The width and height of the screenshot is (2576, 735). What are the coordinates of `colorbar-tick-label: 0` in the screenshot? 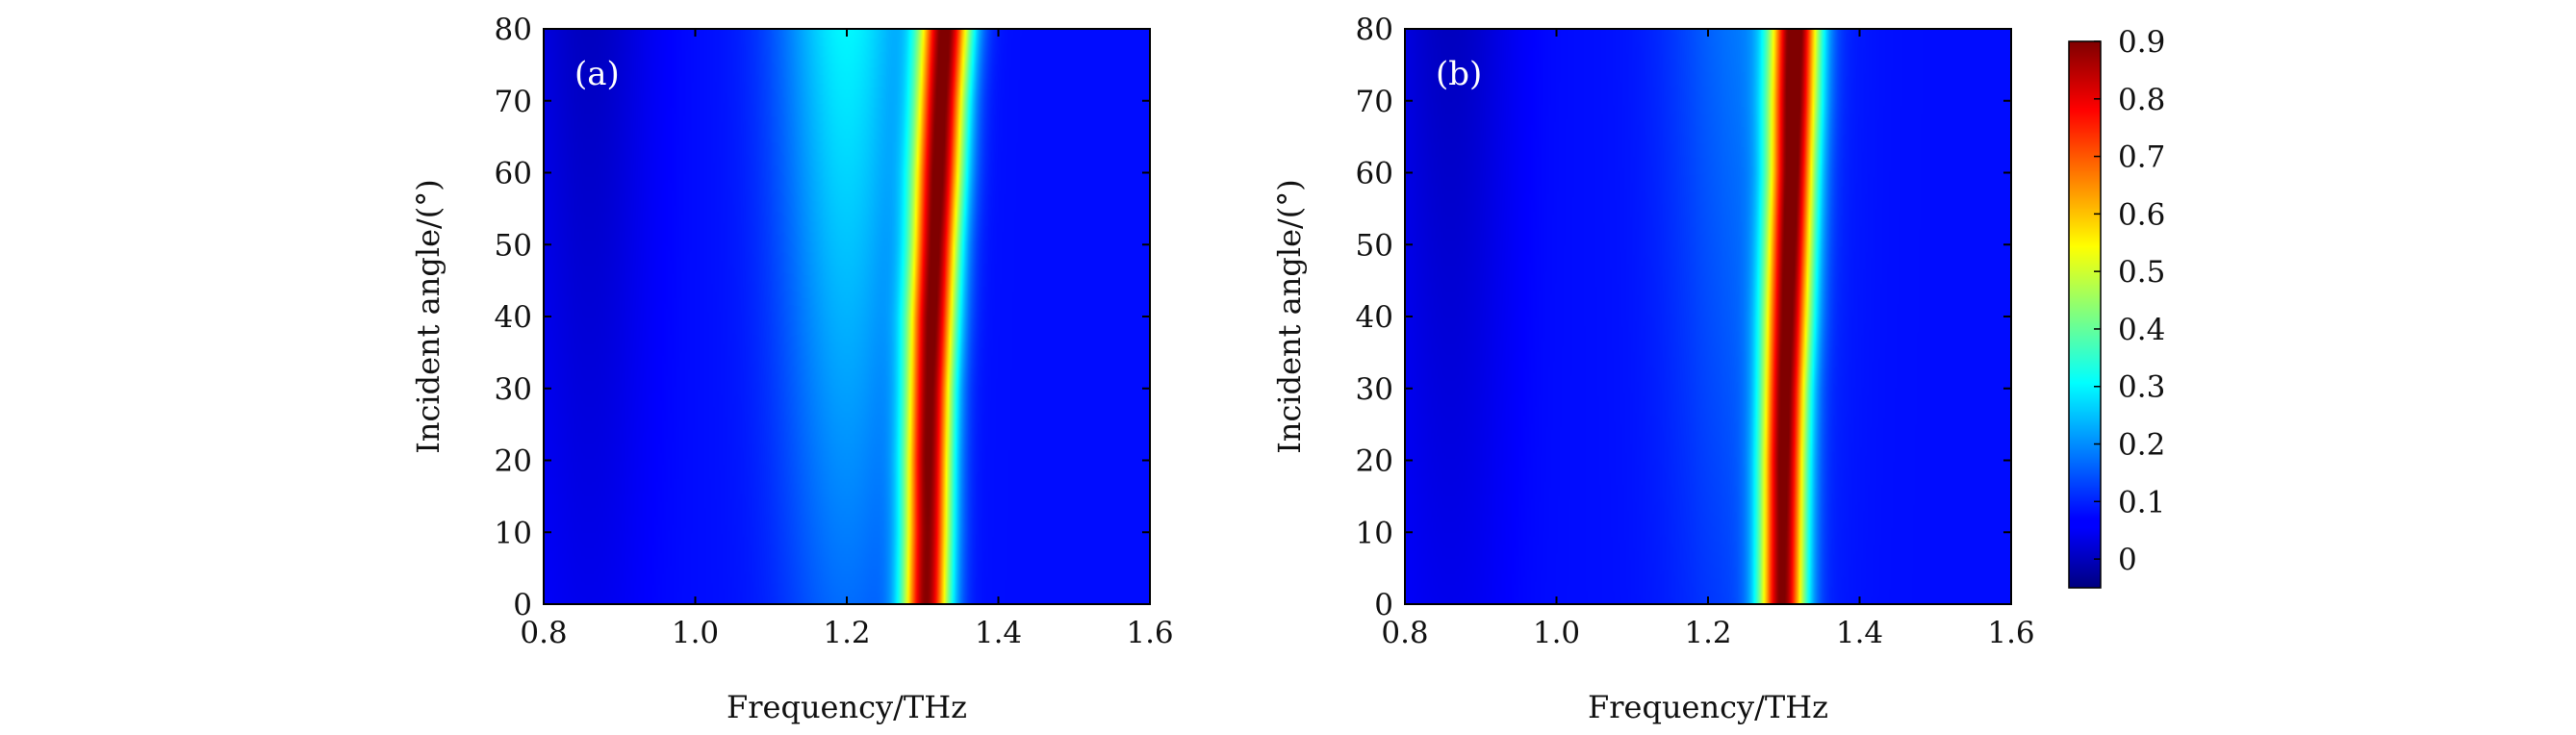 It's located at (2127, 560).